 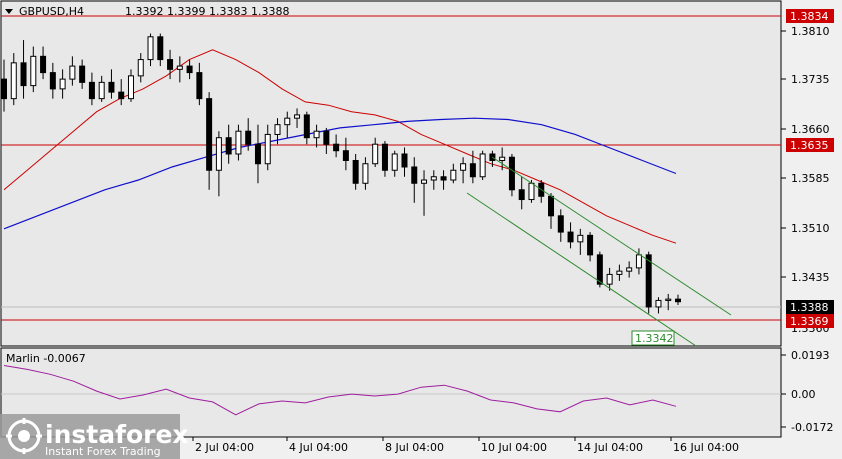 What do you see at coordinates (803, 394) in the screenshot?
I see `indicator-tick: 0.00` at bounding box center [803, 394].